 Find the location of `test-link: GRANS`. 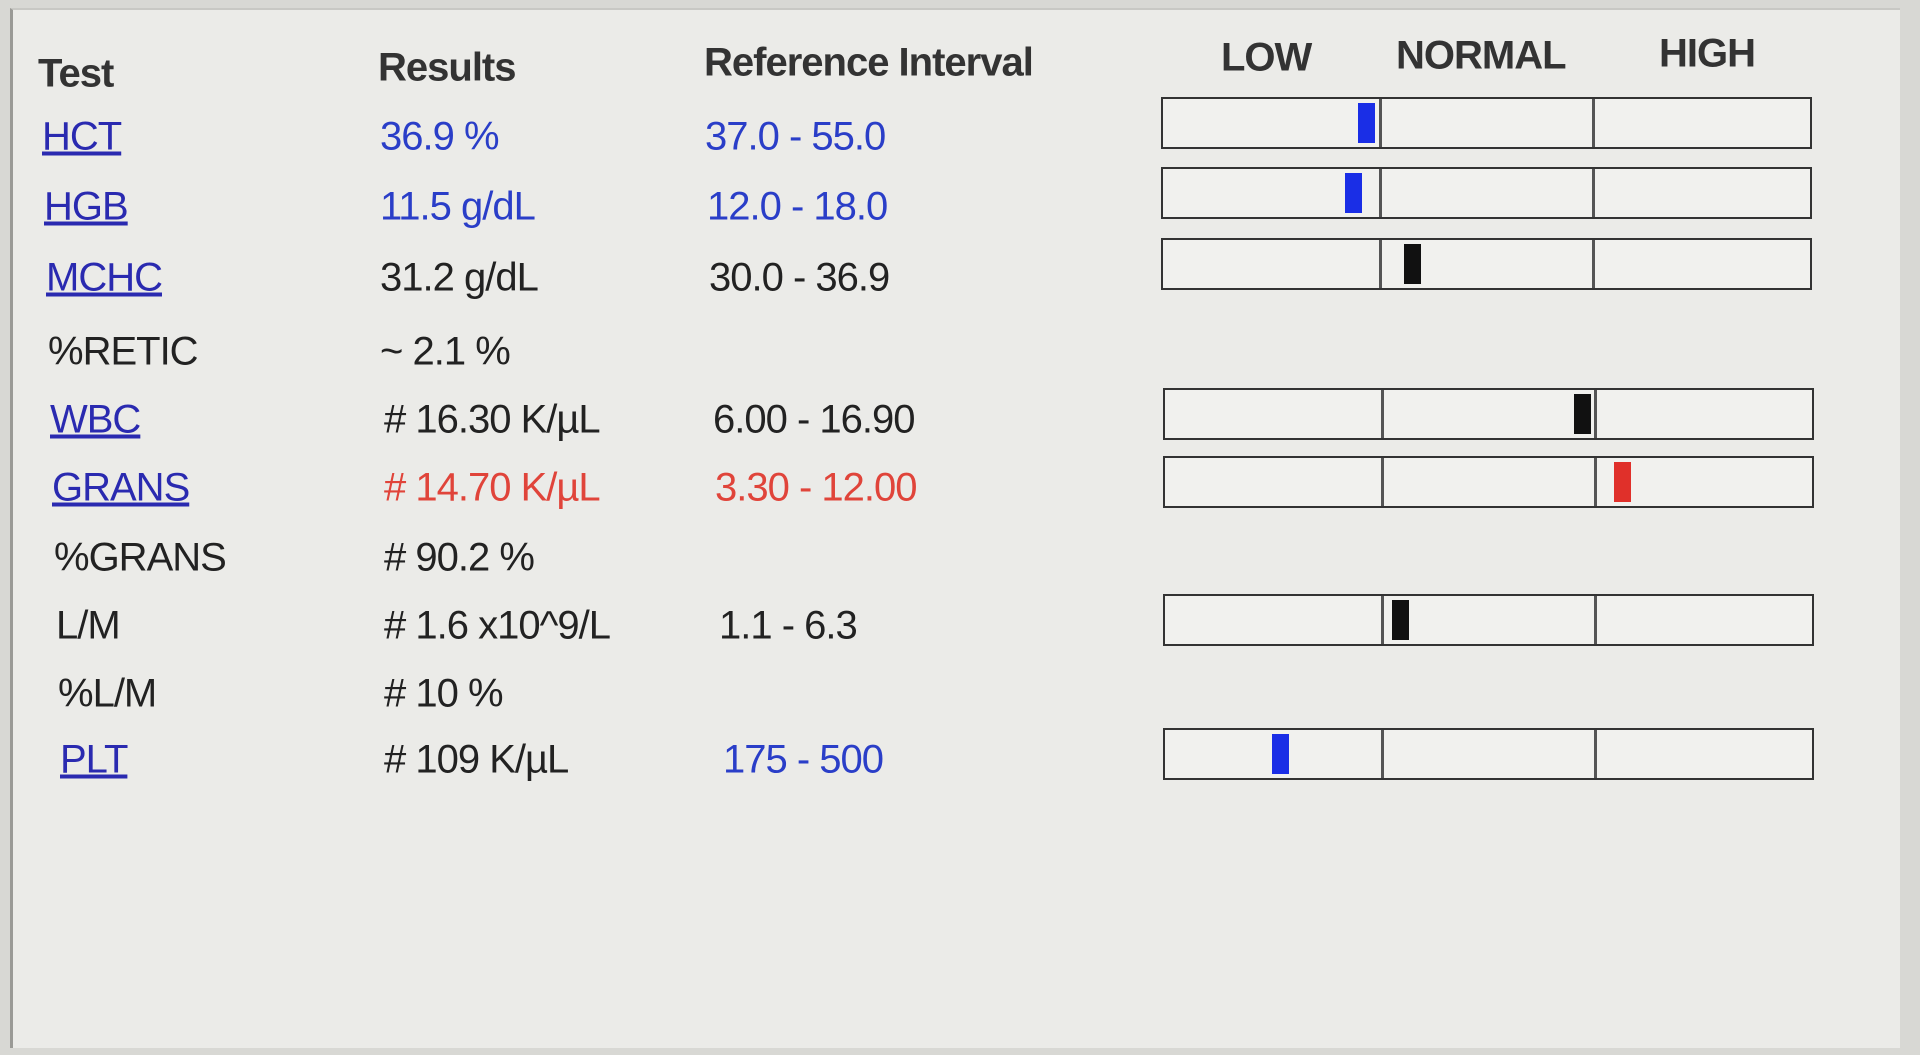

test-link: GRANS is located at coordinates (121, 487).